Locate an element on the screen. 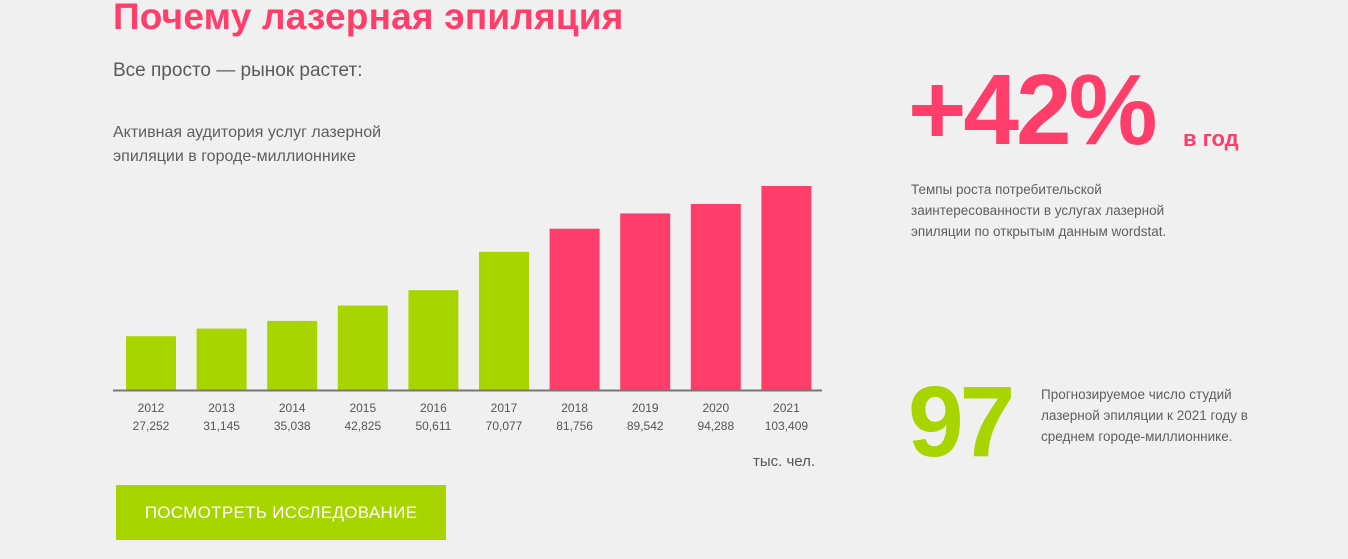 The height and width of the screenshot is (559, 1348). bar-2018 is located at coordinates (574, 309).